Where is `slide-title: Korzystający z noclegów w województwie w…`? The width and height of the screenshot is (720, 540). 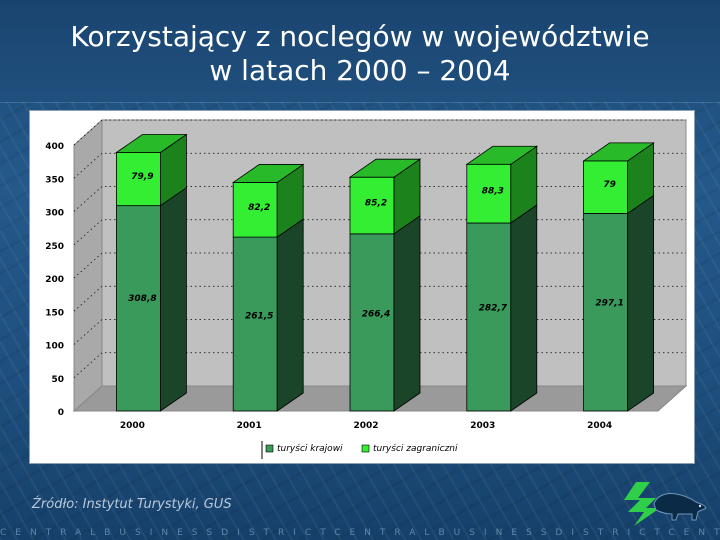
slide-title: Korzystający z noclegów w województwie w… is located at coordinates (360, 53).